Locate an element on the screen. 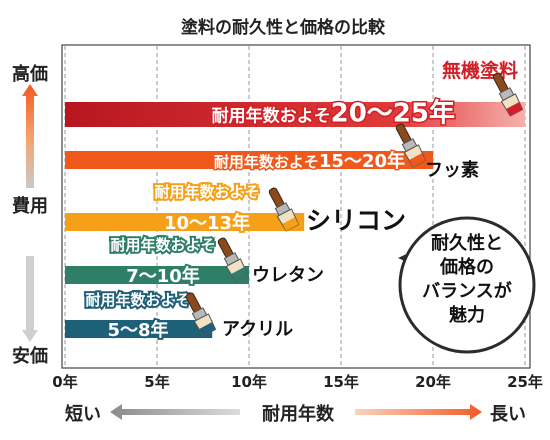 The image size is (550, 440). category-label: ウレタン is located at coordinates (288, 275).